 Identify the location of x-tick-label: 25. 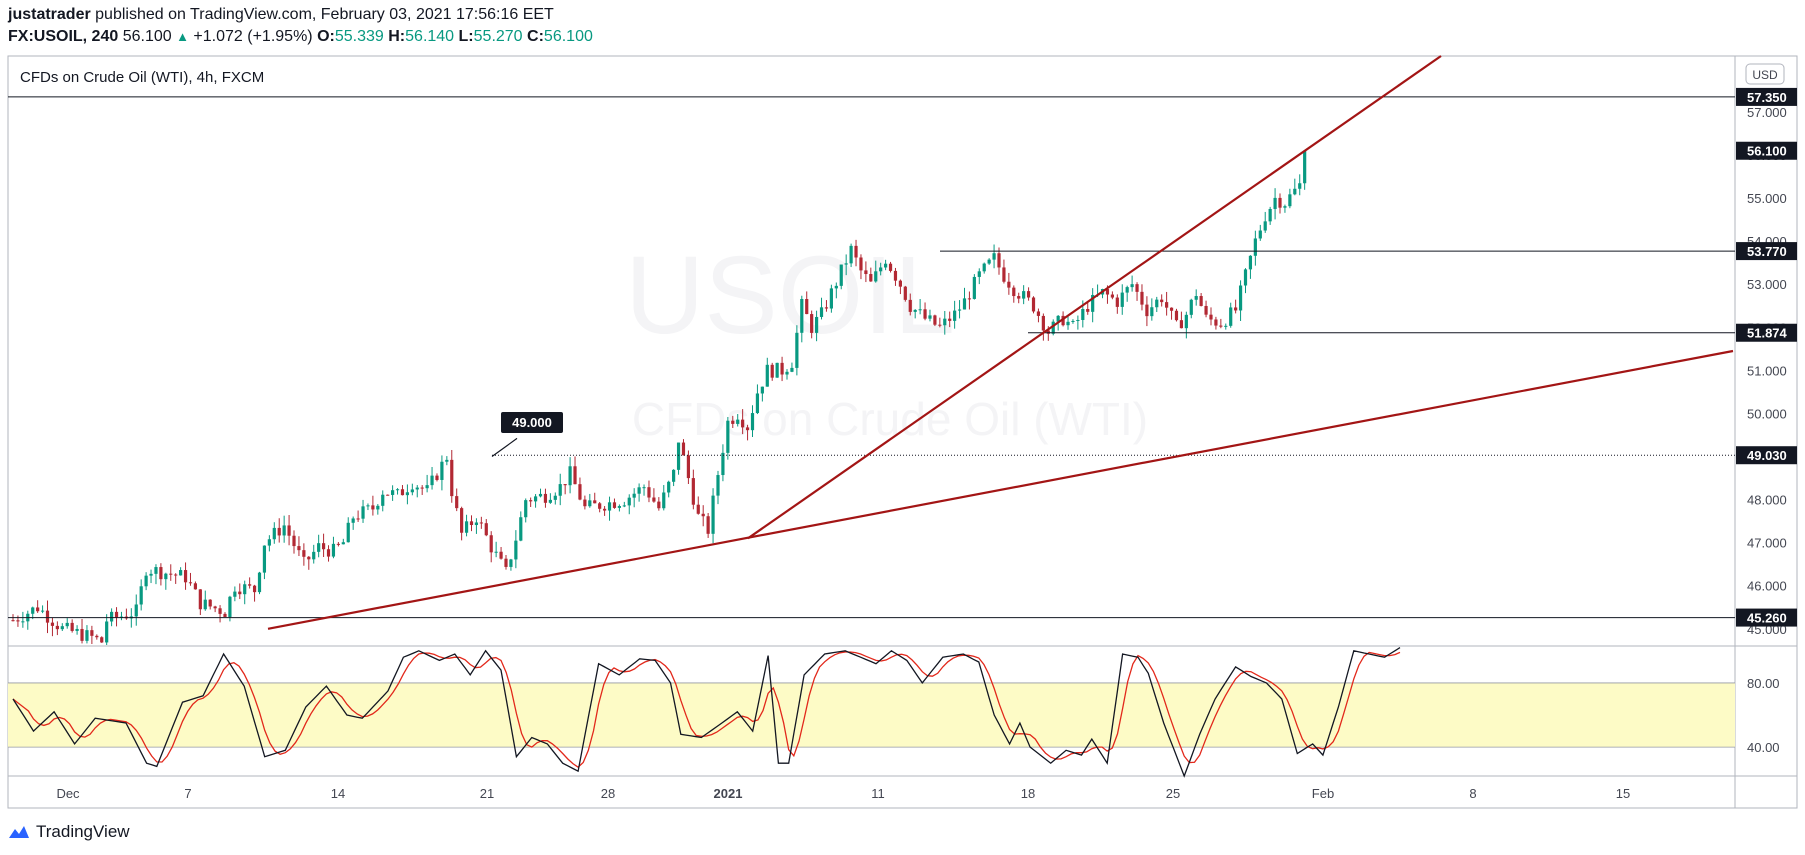
(1173, 793).